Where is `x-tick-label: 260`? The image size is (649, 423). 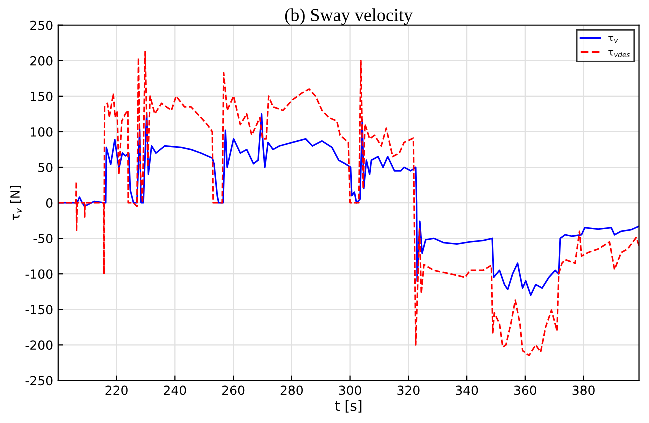
x-tick-label: 260 is located at coordinates (233, 391).